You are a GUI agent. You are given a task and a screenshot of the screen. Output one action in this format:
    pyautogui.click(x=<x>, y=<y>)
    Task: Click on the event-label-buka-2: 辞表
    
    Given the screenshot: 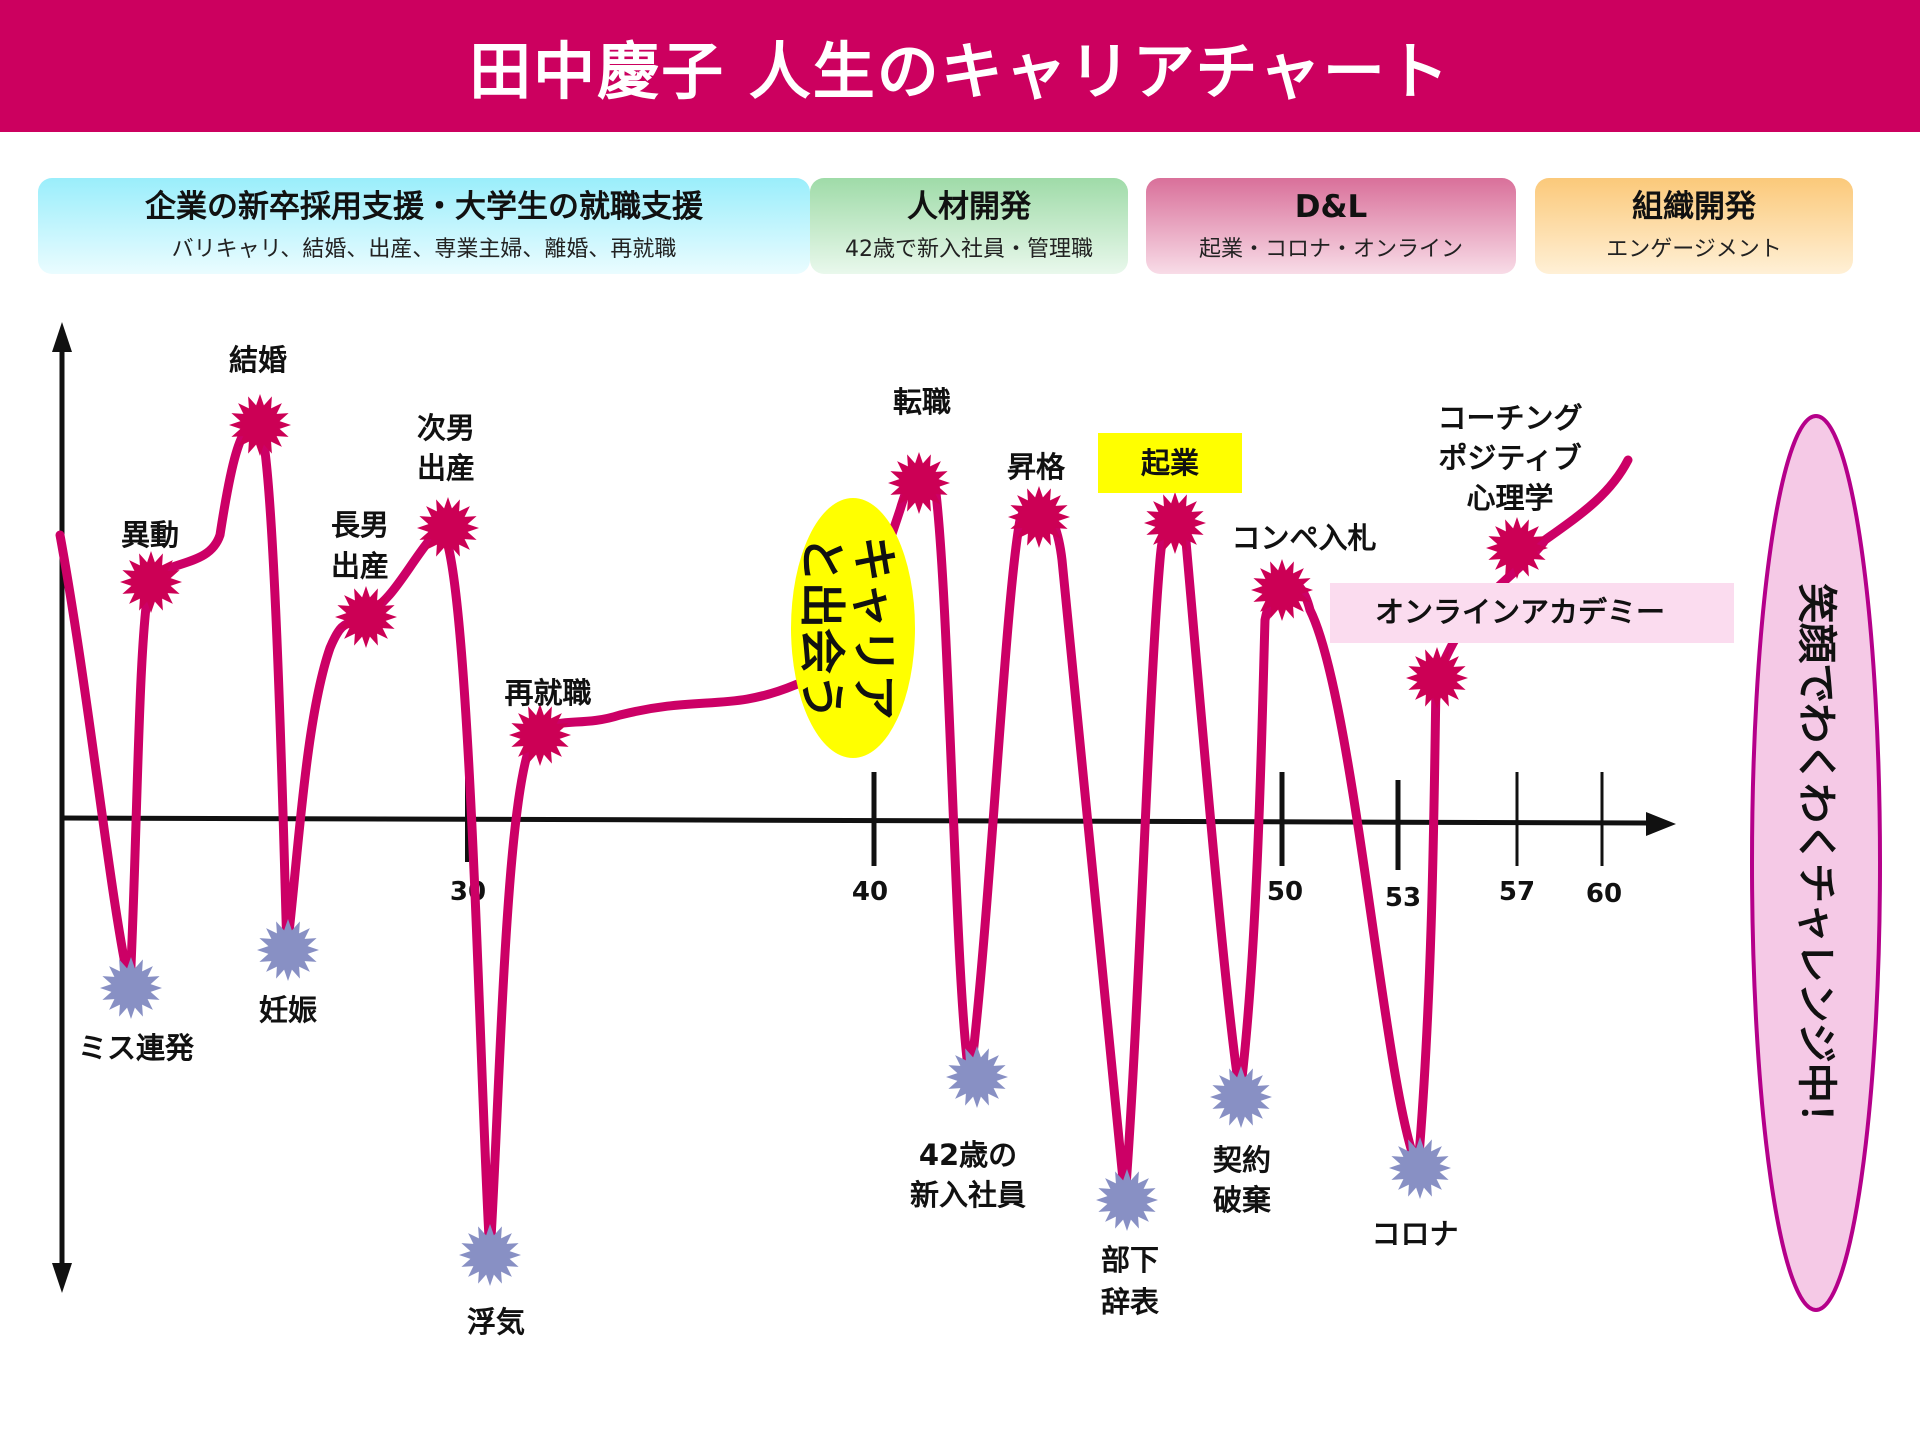 What is the action you would take?
    pyautogui.click(x=1130, y=1302)
    